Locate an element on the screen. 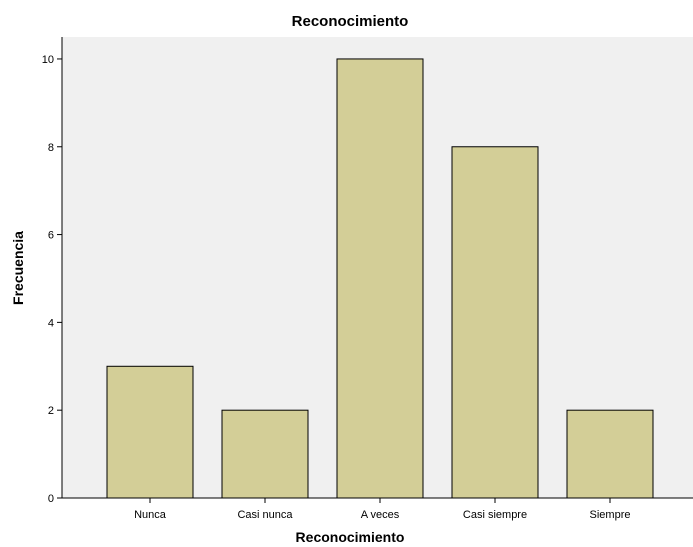  x-tick-label: Nunca is located at coordinates (150, 515).